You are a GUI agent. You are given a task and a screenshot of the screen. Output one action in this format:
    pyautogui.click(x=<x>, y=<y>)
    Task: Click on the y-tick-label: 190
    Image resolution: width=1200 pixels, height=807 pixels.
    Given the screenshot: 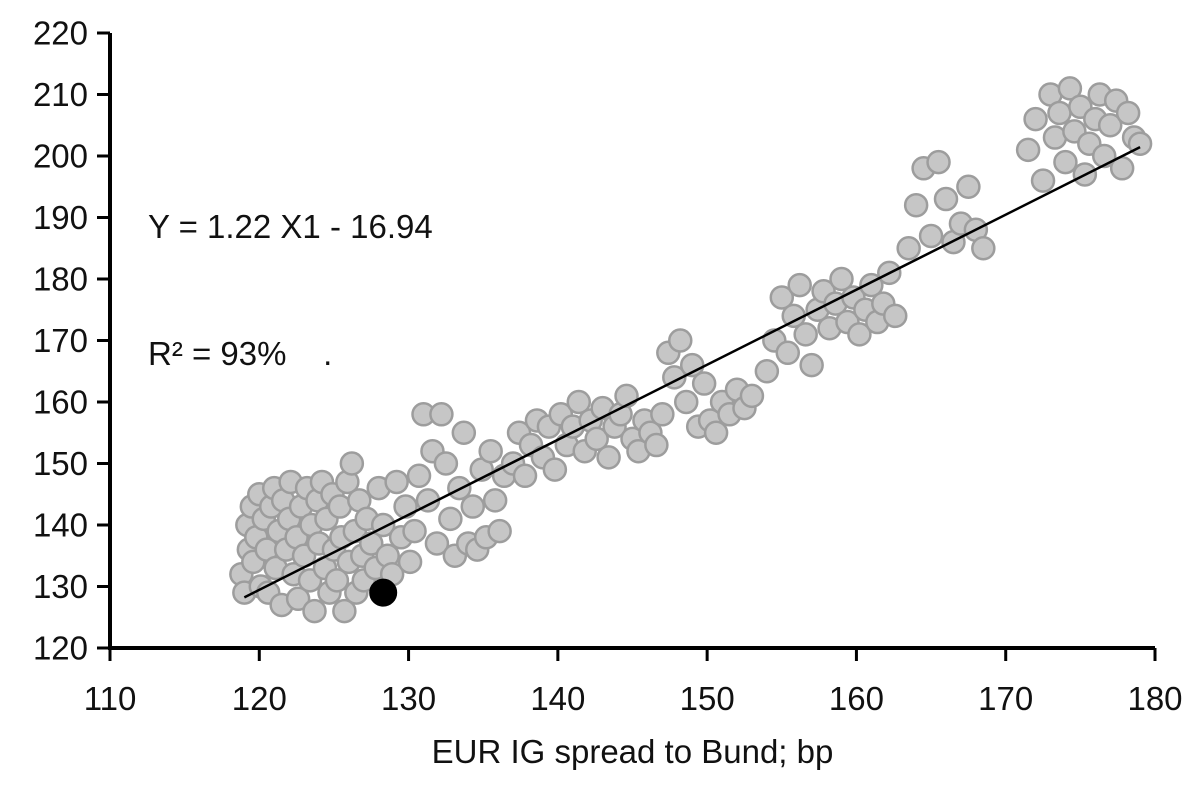 What is the action you would take?
    pyautogui.click(x=60, y=217)
    